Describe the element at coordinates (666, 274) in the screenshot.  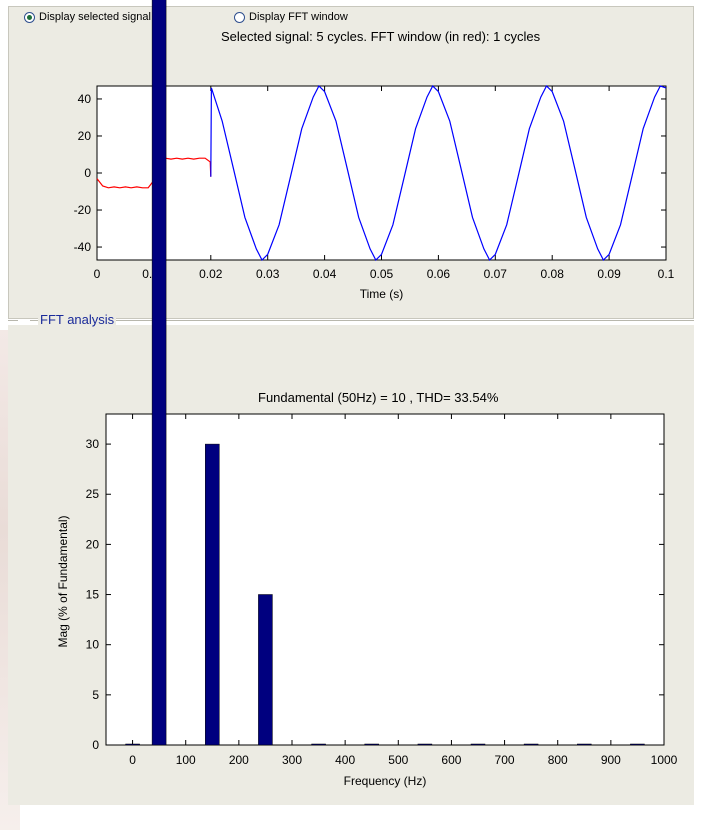
I see `x-tick-label: 0.1` at that location.